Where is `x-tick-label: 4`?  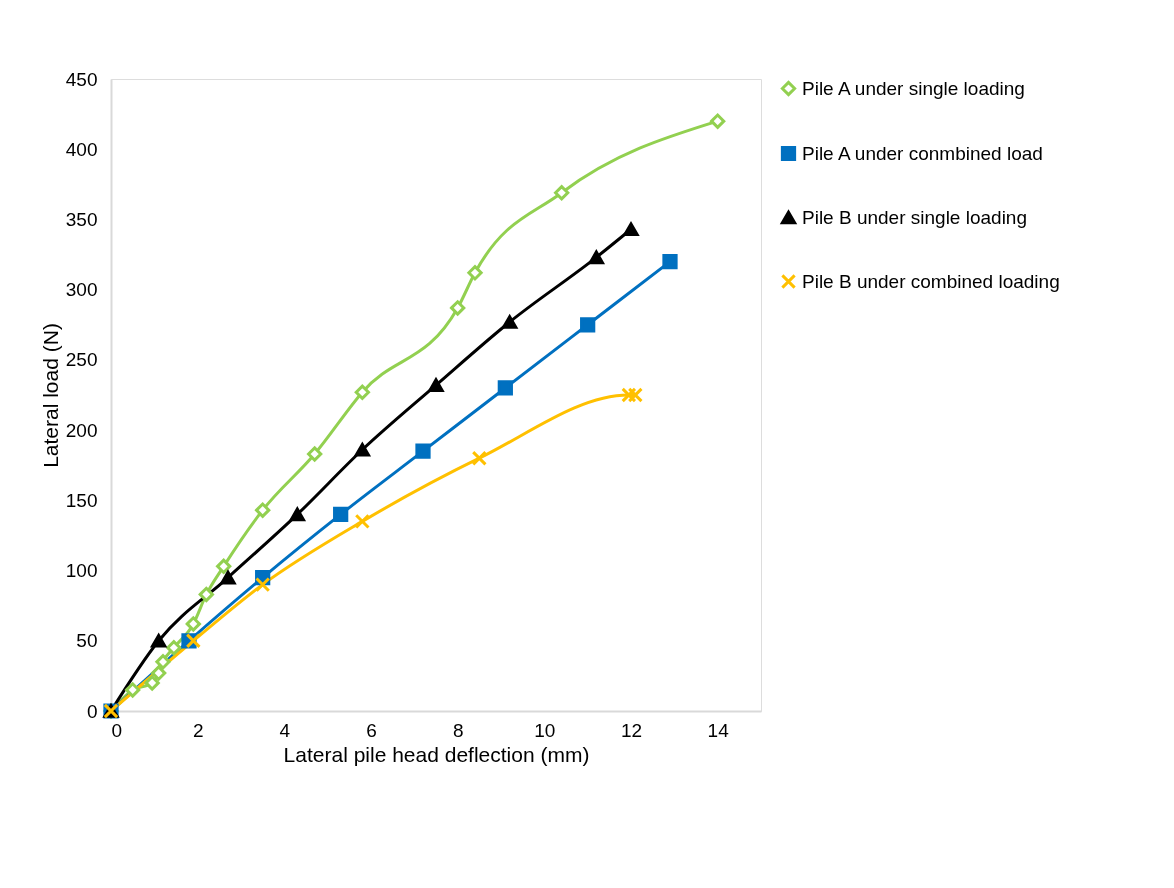
x-tick-label: 4 is located at coordinates (285, 730).